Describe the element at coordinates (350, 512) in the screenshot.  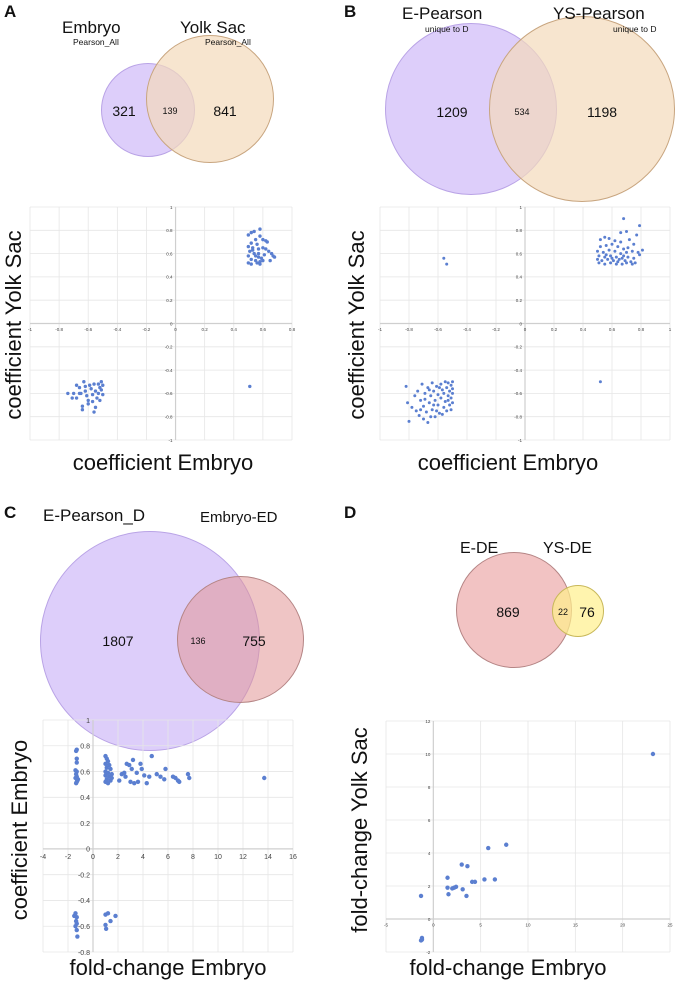
I see `panel-label-d: D` at that location.